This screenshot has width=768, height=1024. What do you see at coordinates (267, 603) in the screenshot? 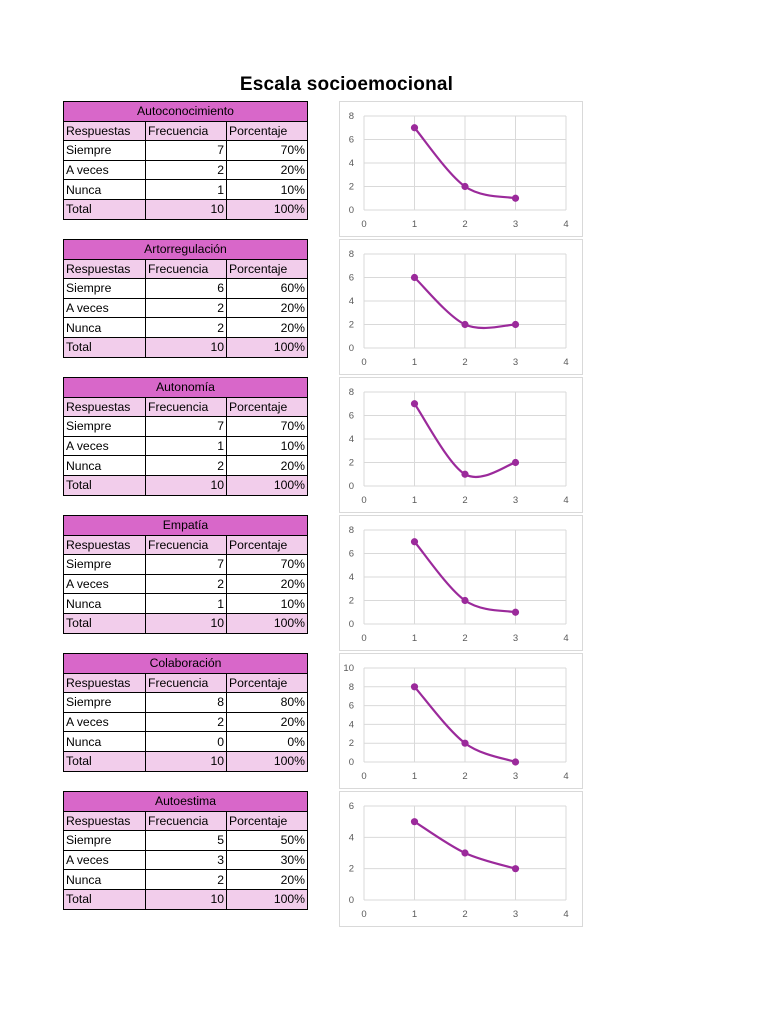
I see `cell-porcentaje: 10%` at bounding box center [267, 603].